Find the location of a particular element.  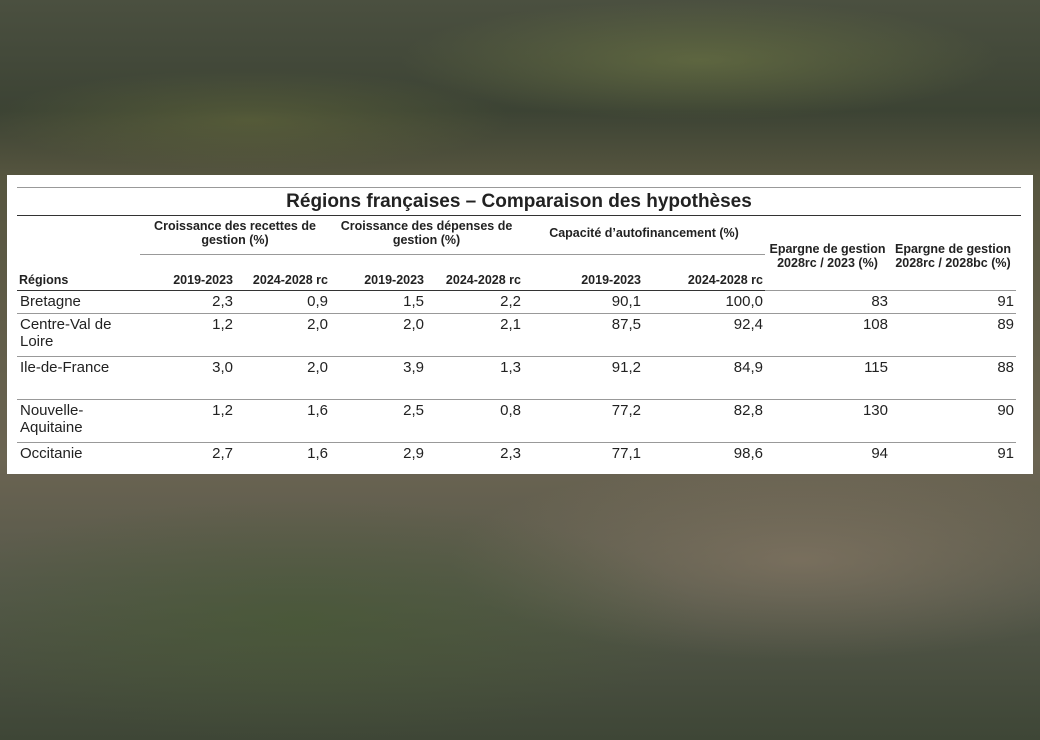

table-row: Ile-de-France 3,0 2,0 3,9 1,3 91,2 84,9 115 88 is located at coordinates (516, 378).